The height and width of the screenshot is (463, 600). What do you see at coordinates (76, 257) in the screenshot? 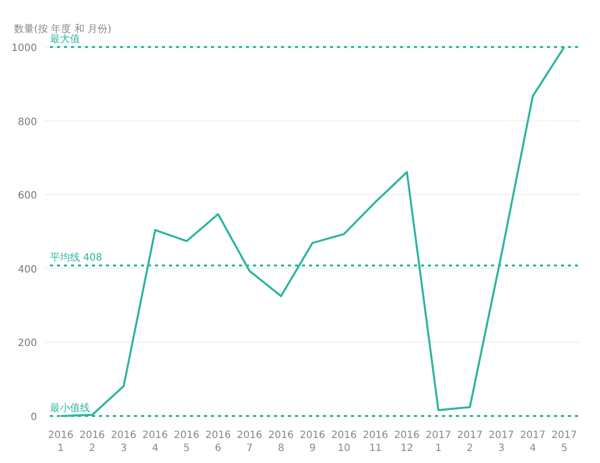
I see `ref-line-label: 平均线 408` at bounding box center [76, 257].